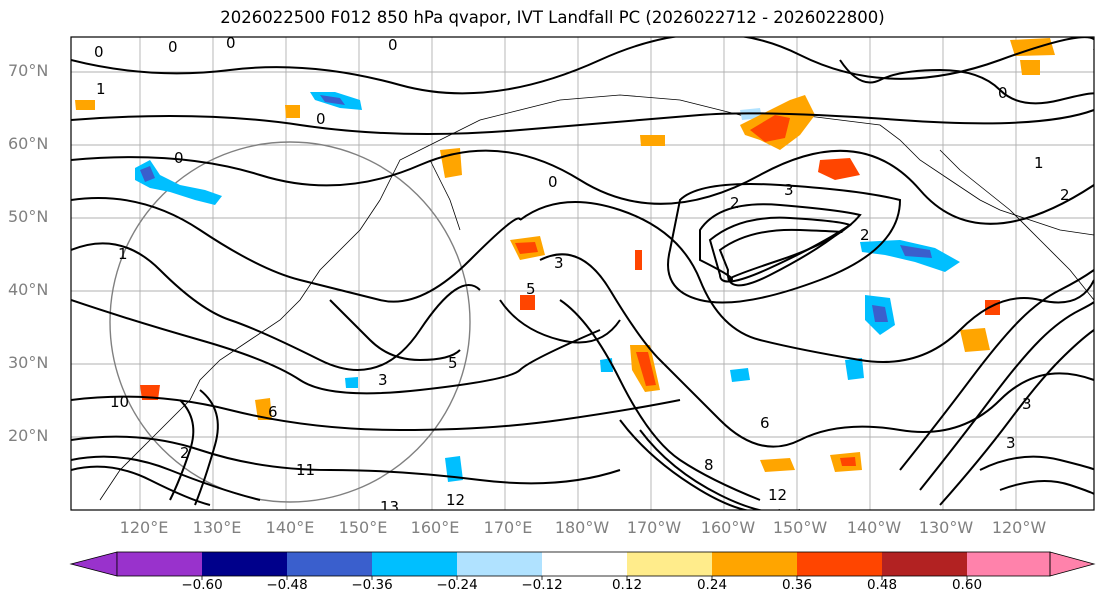 The image size is (1105, 604). Describe the element at coordinates (28, 289) in the screenshot. I see `lat-label-40n: 40°N` at that location.